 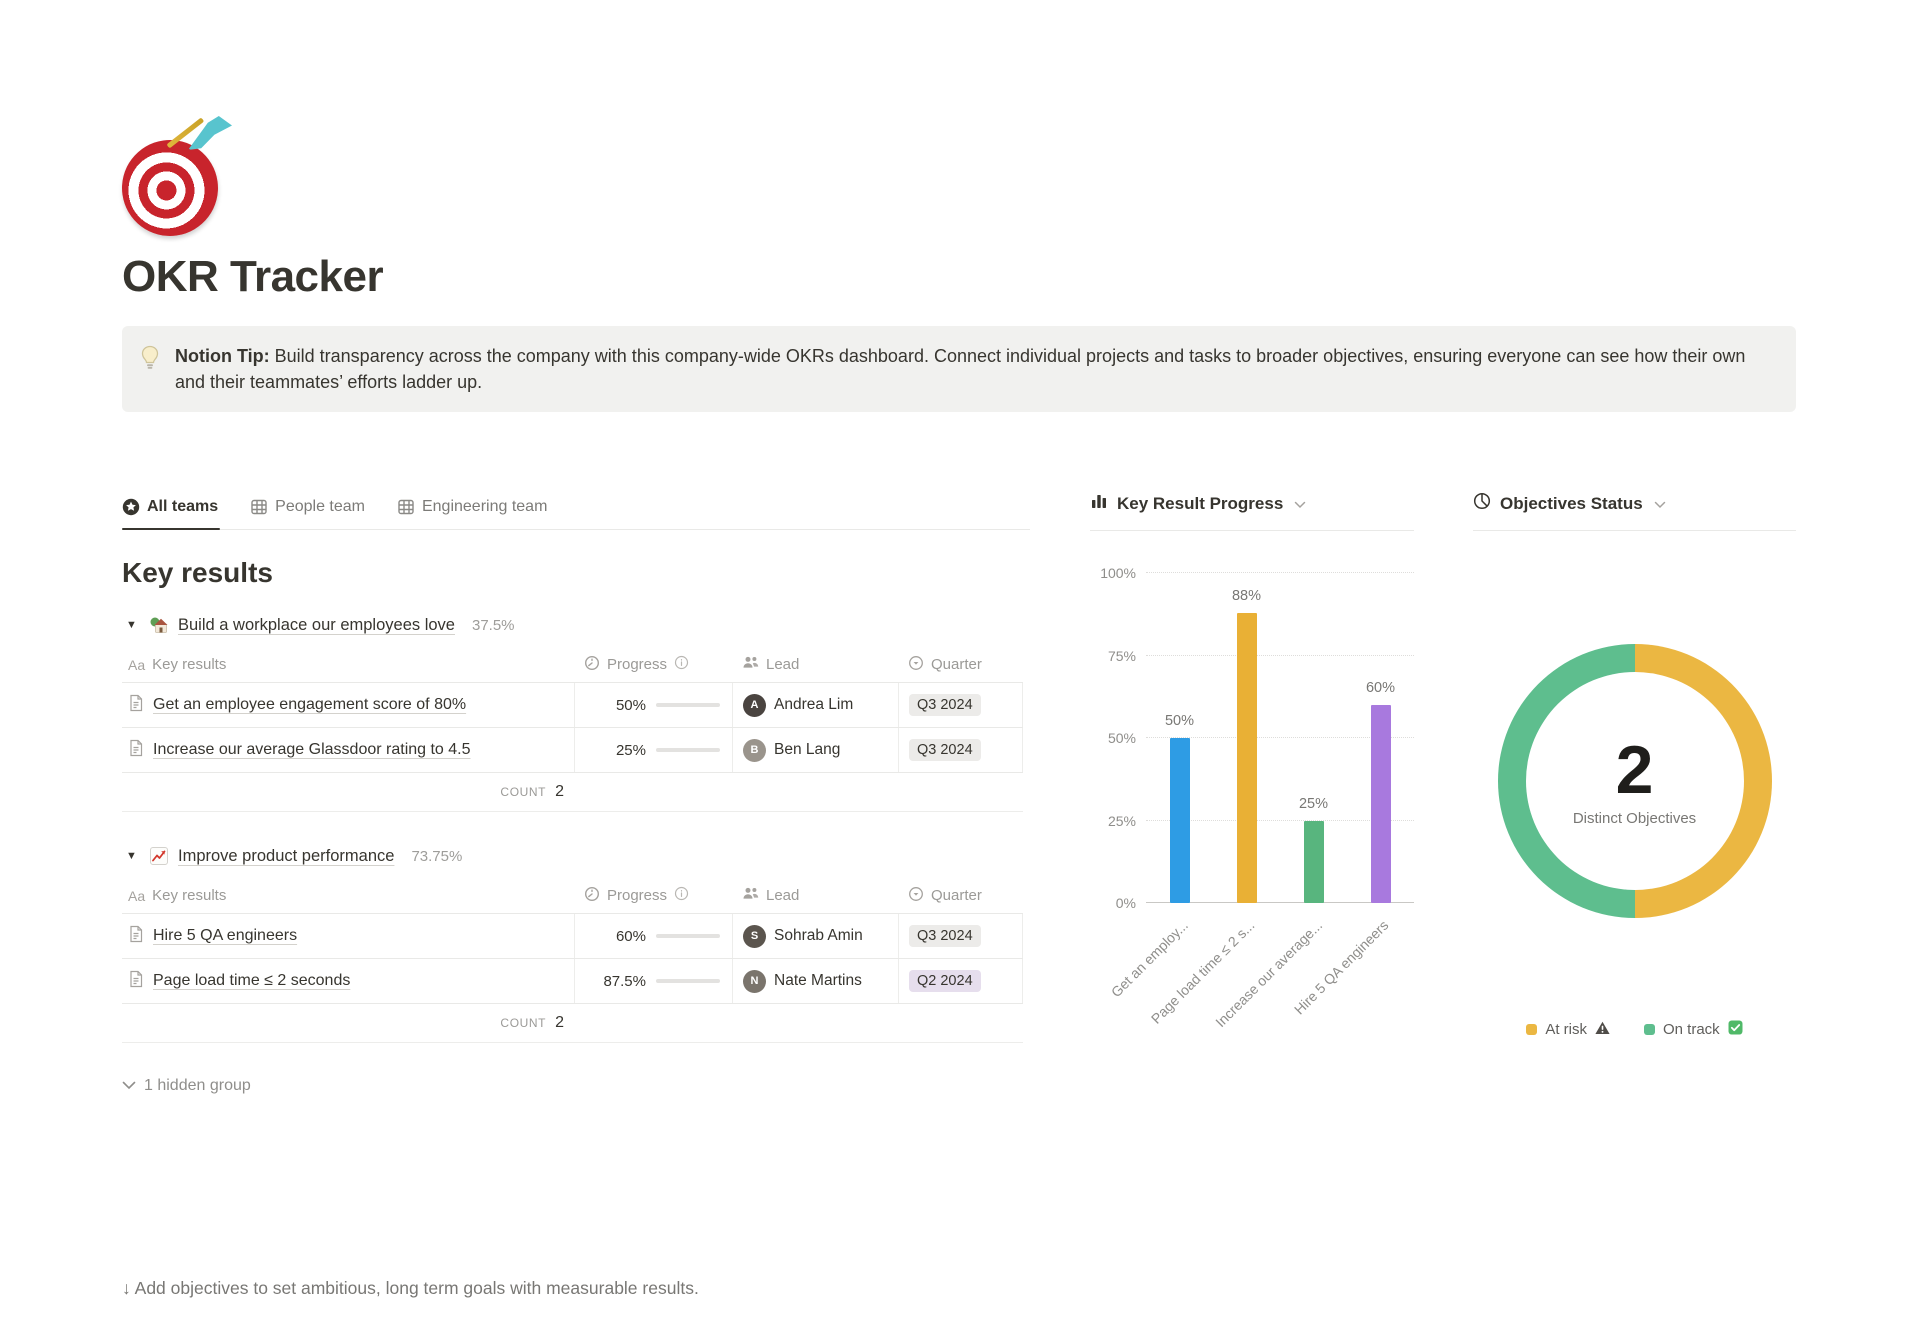 What do you see at coordinates (576, 511) in the screenshot?
I see `view-tabs: All teams People team Engineering team` at bounding box center [576, 511].